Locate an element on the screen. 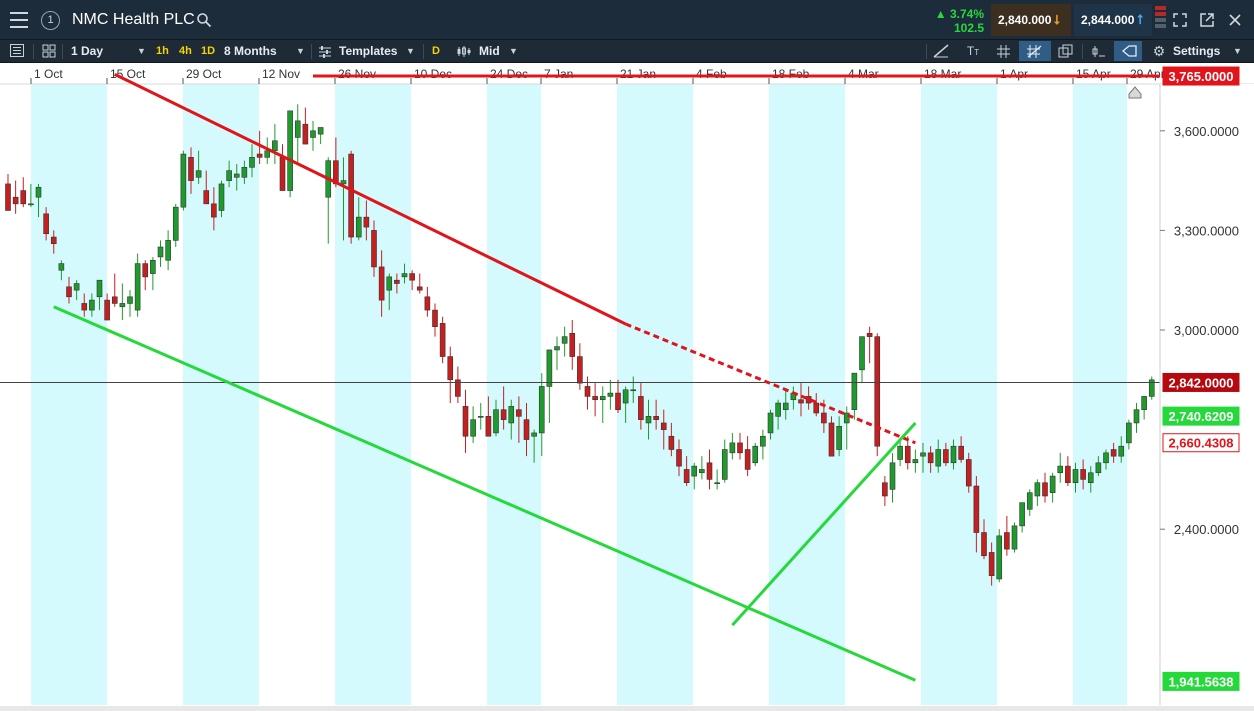 This screenshot has height=711, width=1254. quick-interval-1d: 1D is located at coordinates (208, 51).